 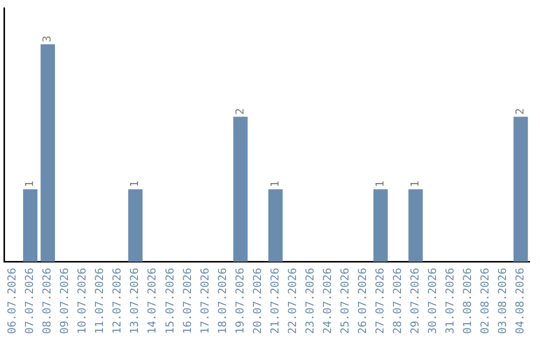 I want to click on x-tick-label: 25.07.2026, so click(x=345, y=301).